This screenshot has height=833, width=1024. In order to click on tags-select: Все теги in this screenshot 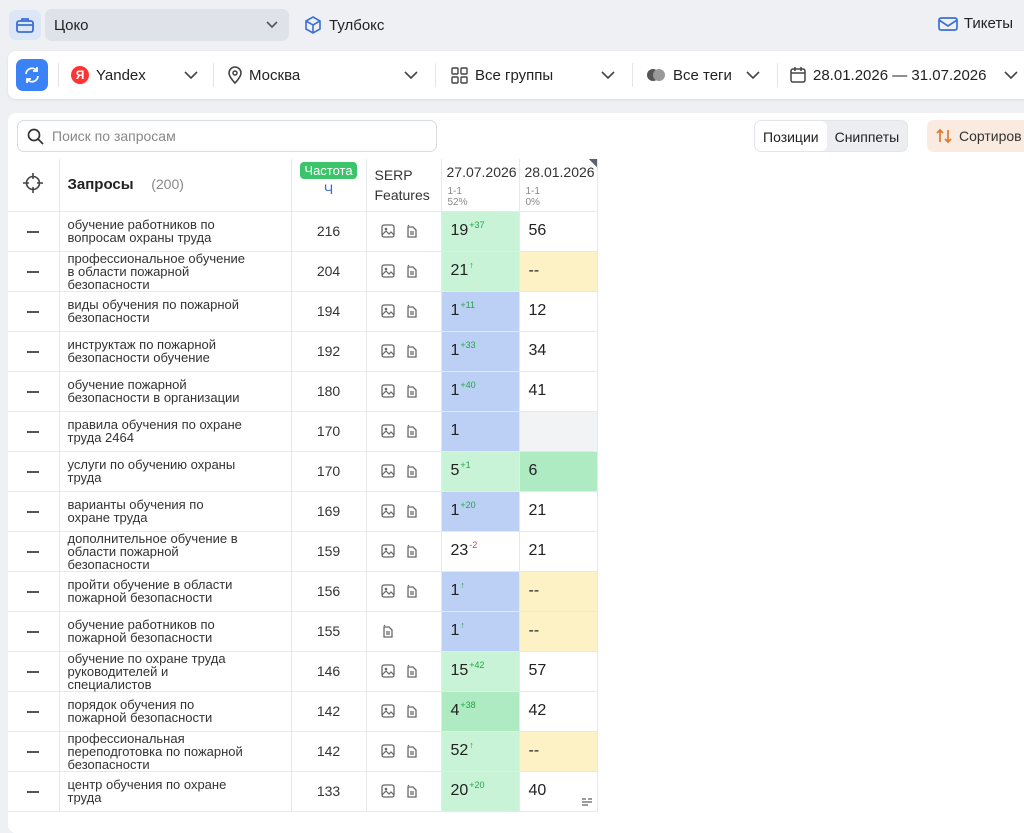, I will do `click(689, 75)`.